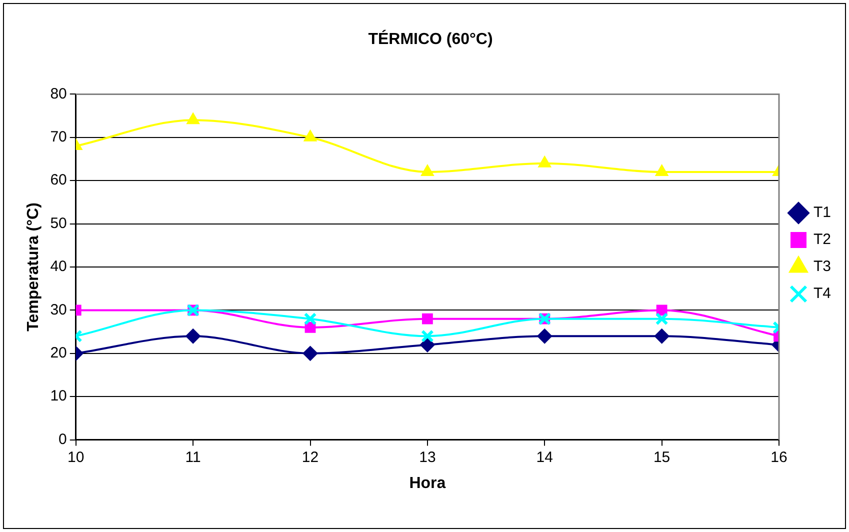 The width and height of the screenshot is (849, 532). What do you see at coordinates (822, 213) in the screenshot?
I see `legend-label: T1` at bounding box center [822, 213].